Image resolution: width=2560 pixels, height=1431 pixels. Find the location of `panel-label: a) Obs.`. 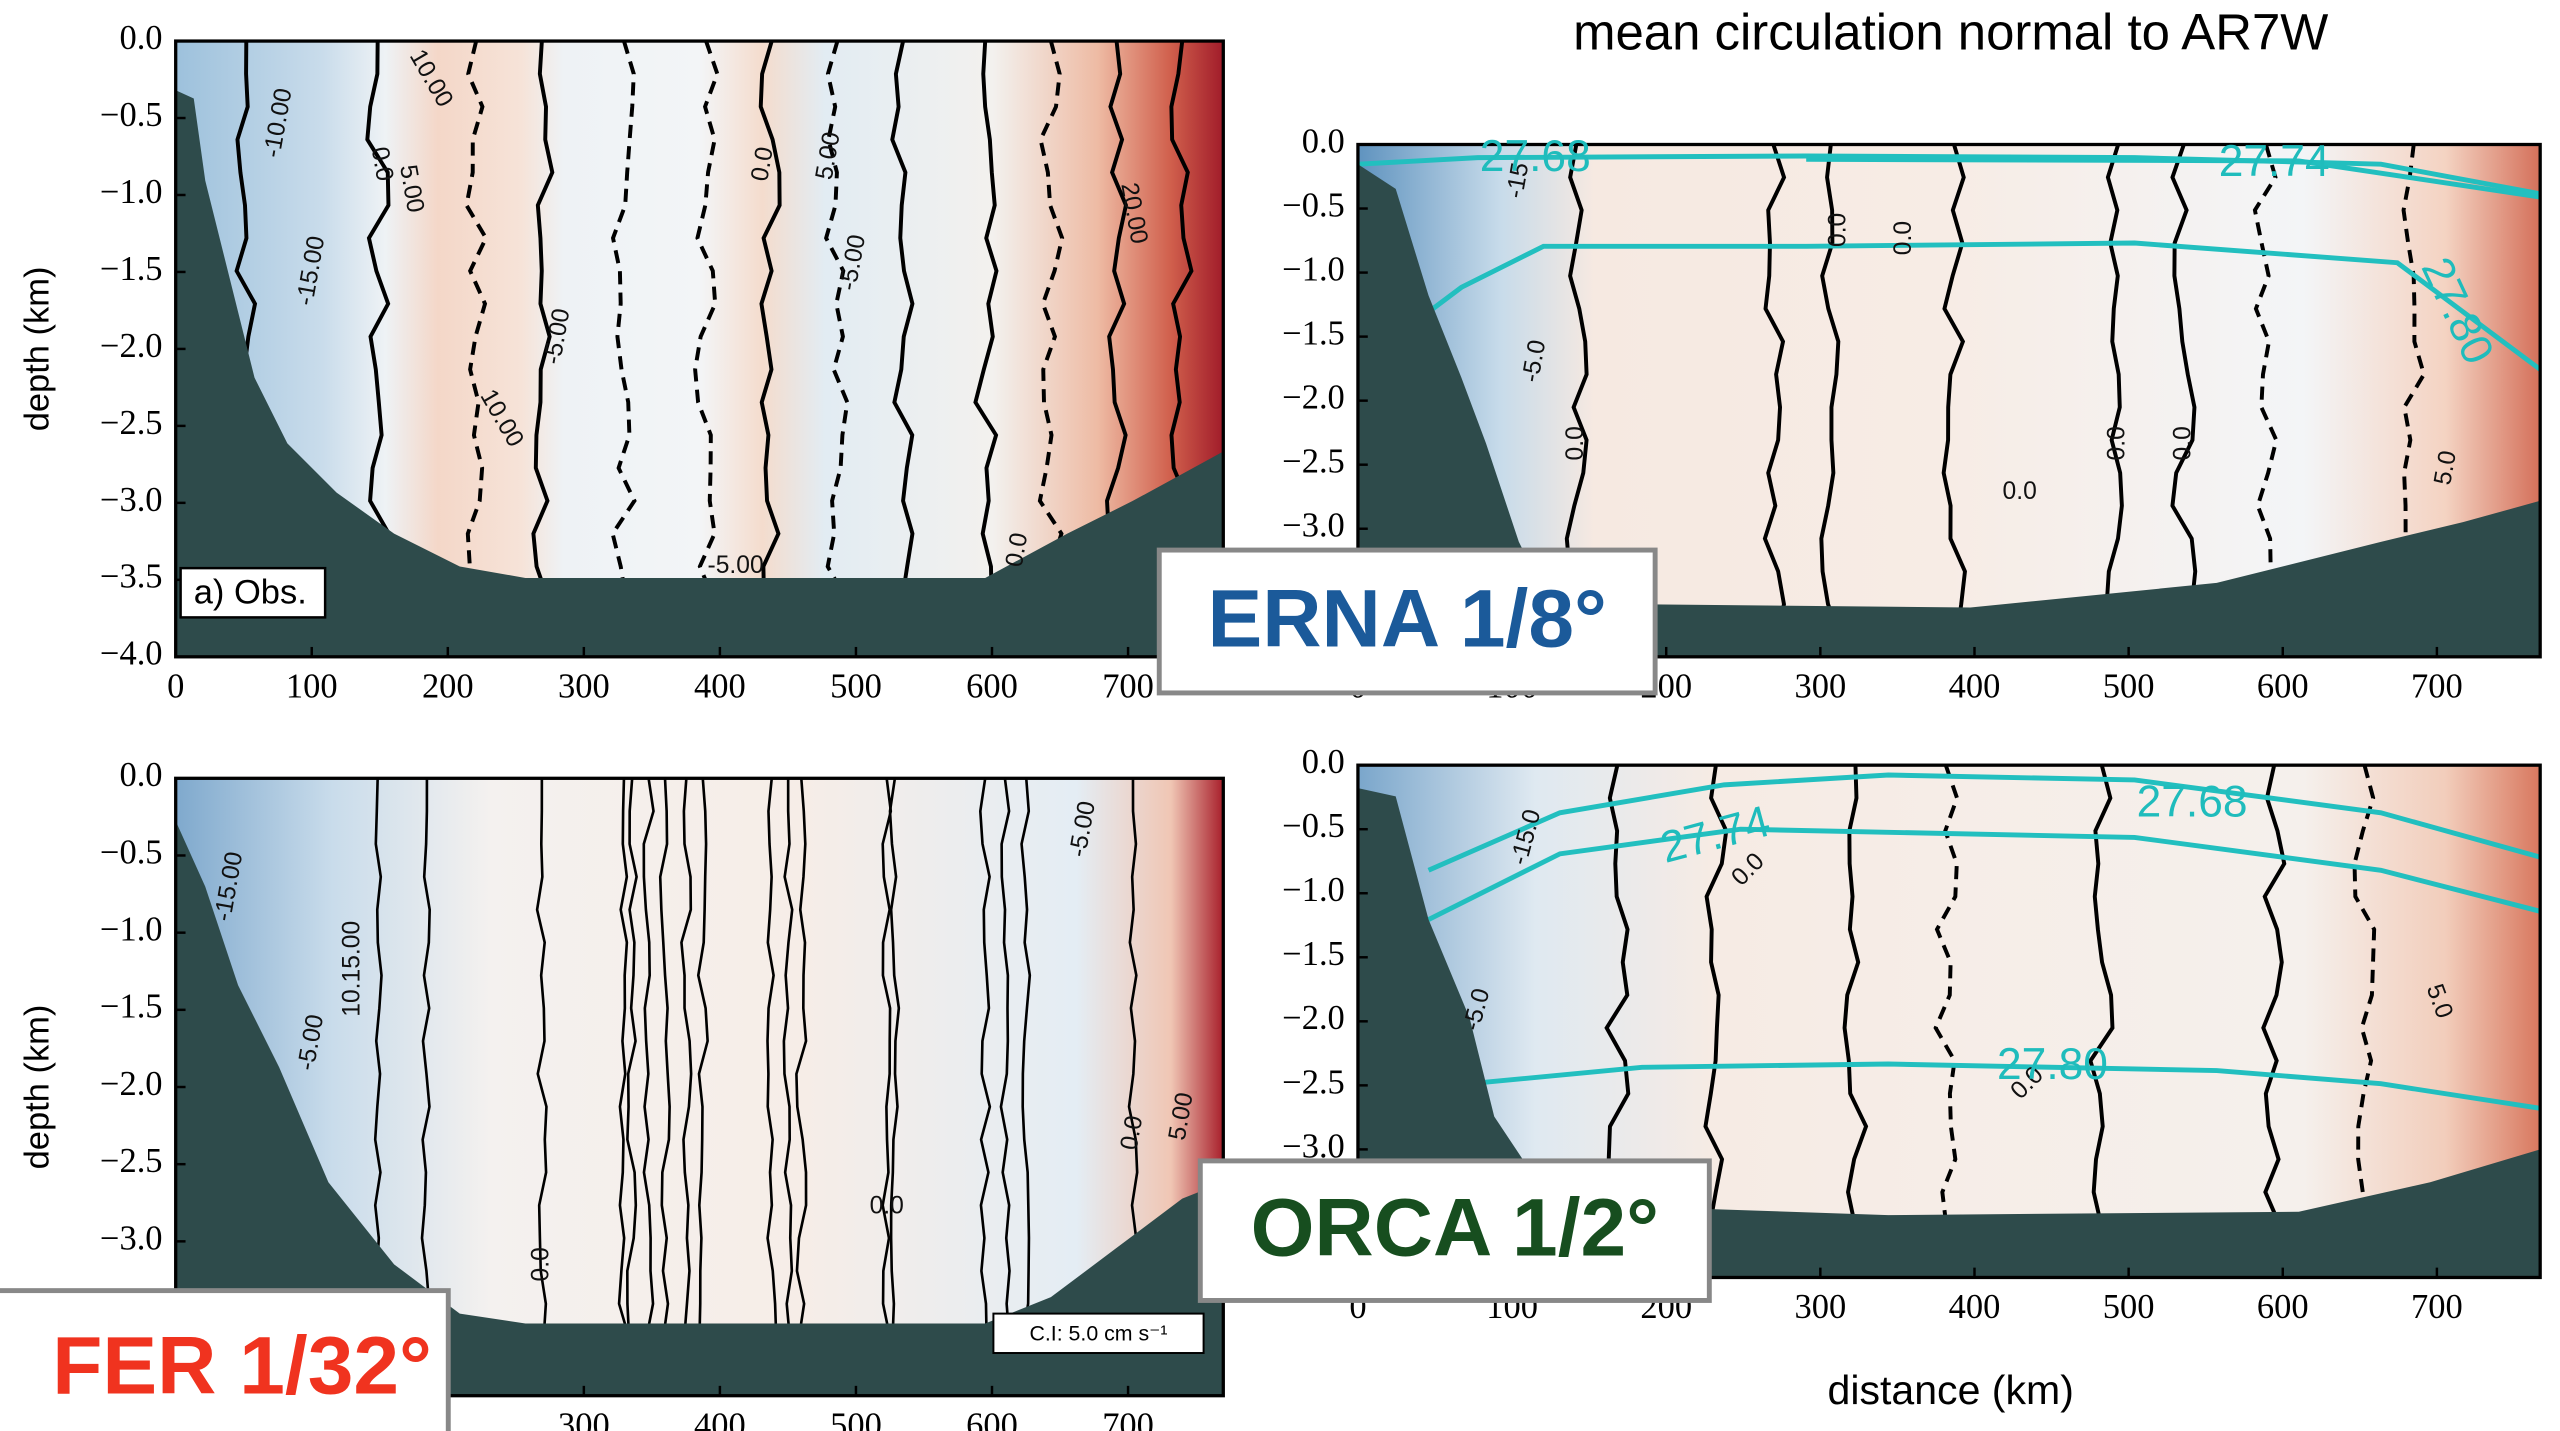

panel-label: a) Obs. is located at coordinates (250, 593).